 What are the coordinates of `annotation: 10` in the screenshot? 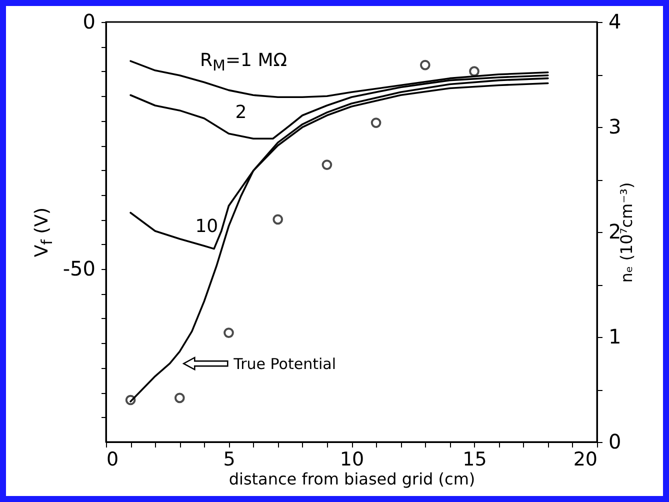 It's located at (206, 227).